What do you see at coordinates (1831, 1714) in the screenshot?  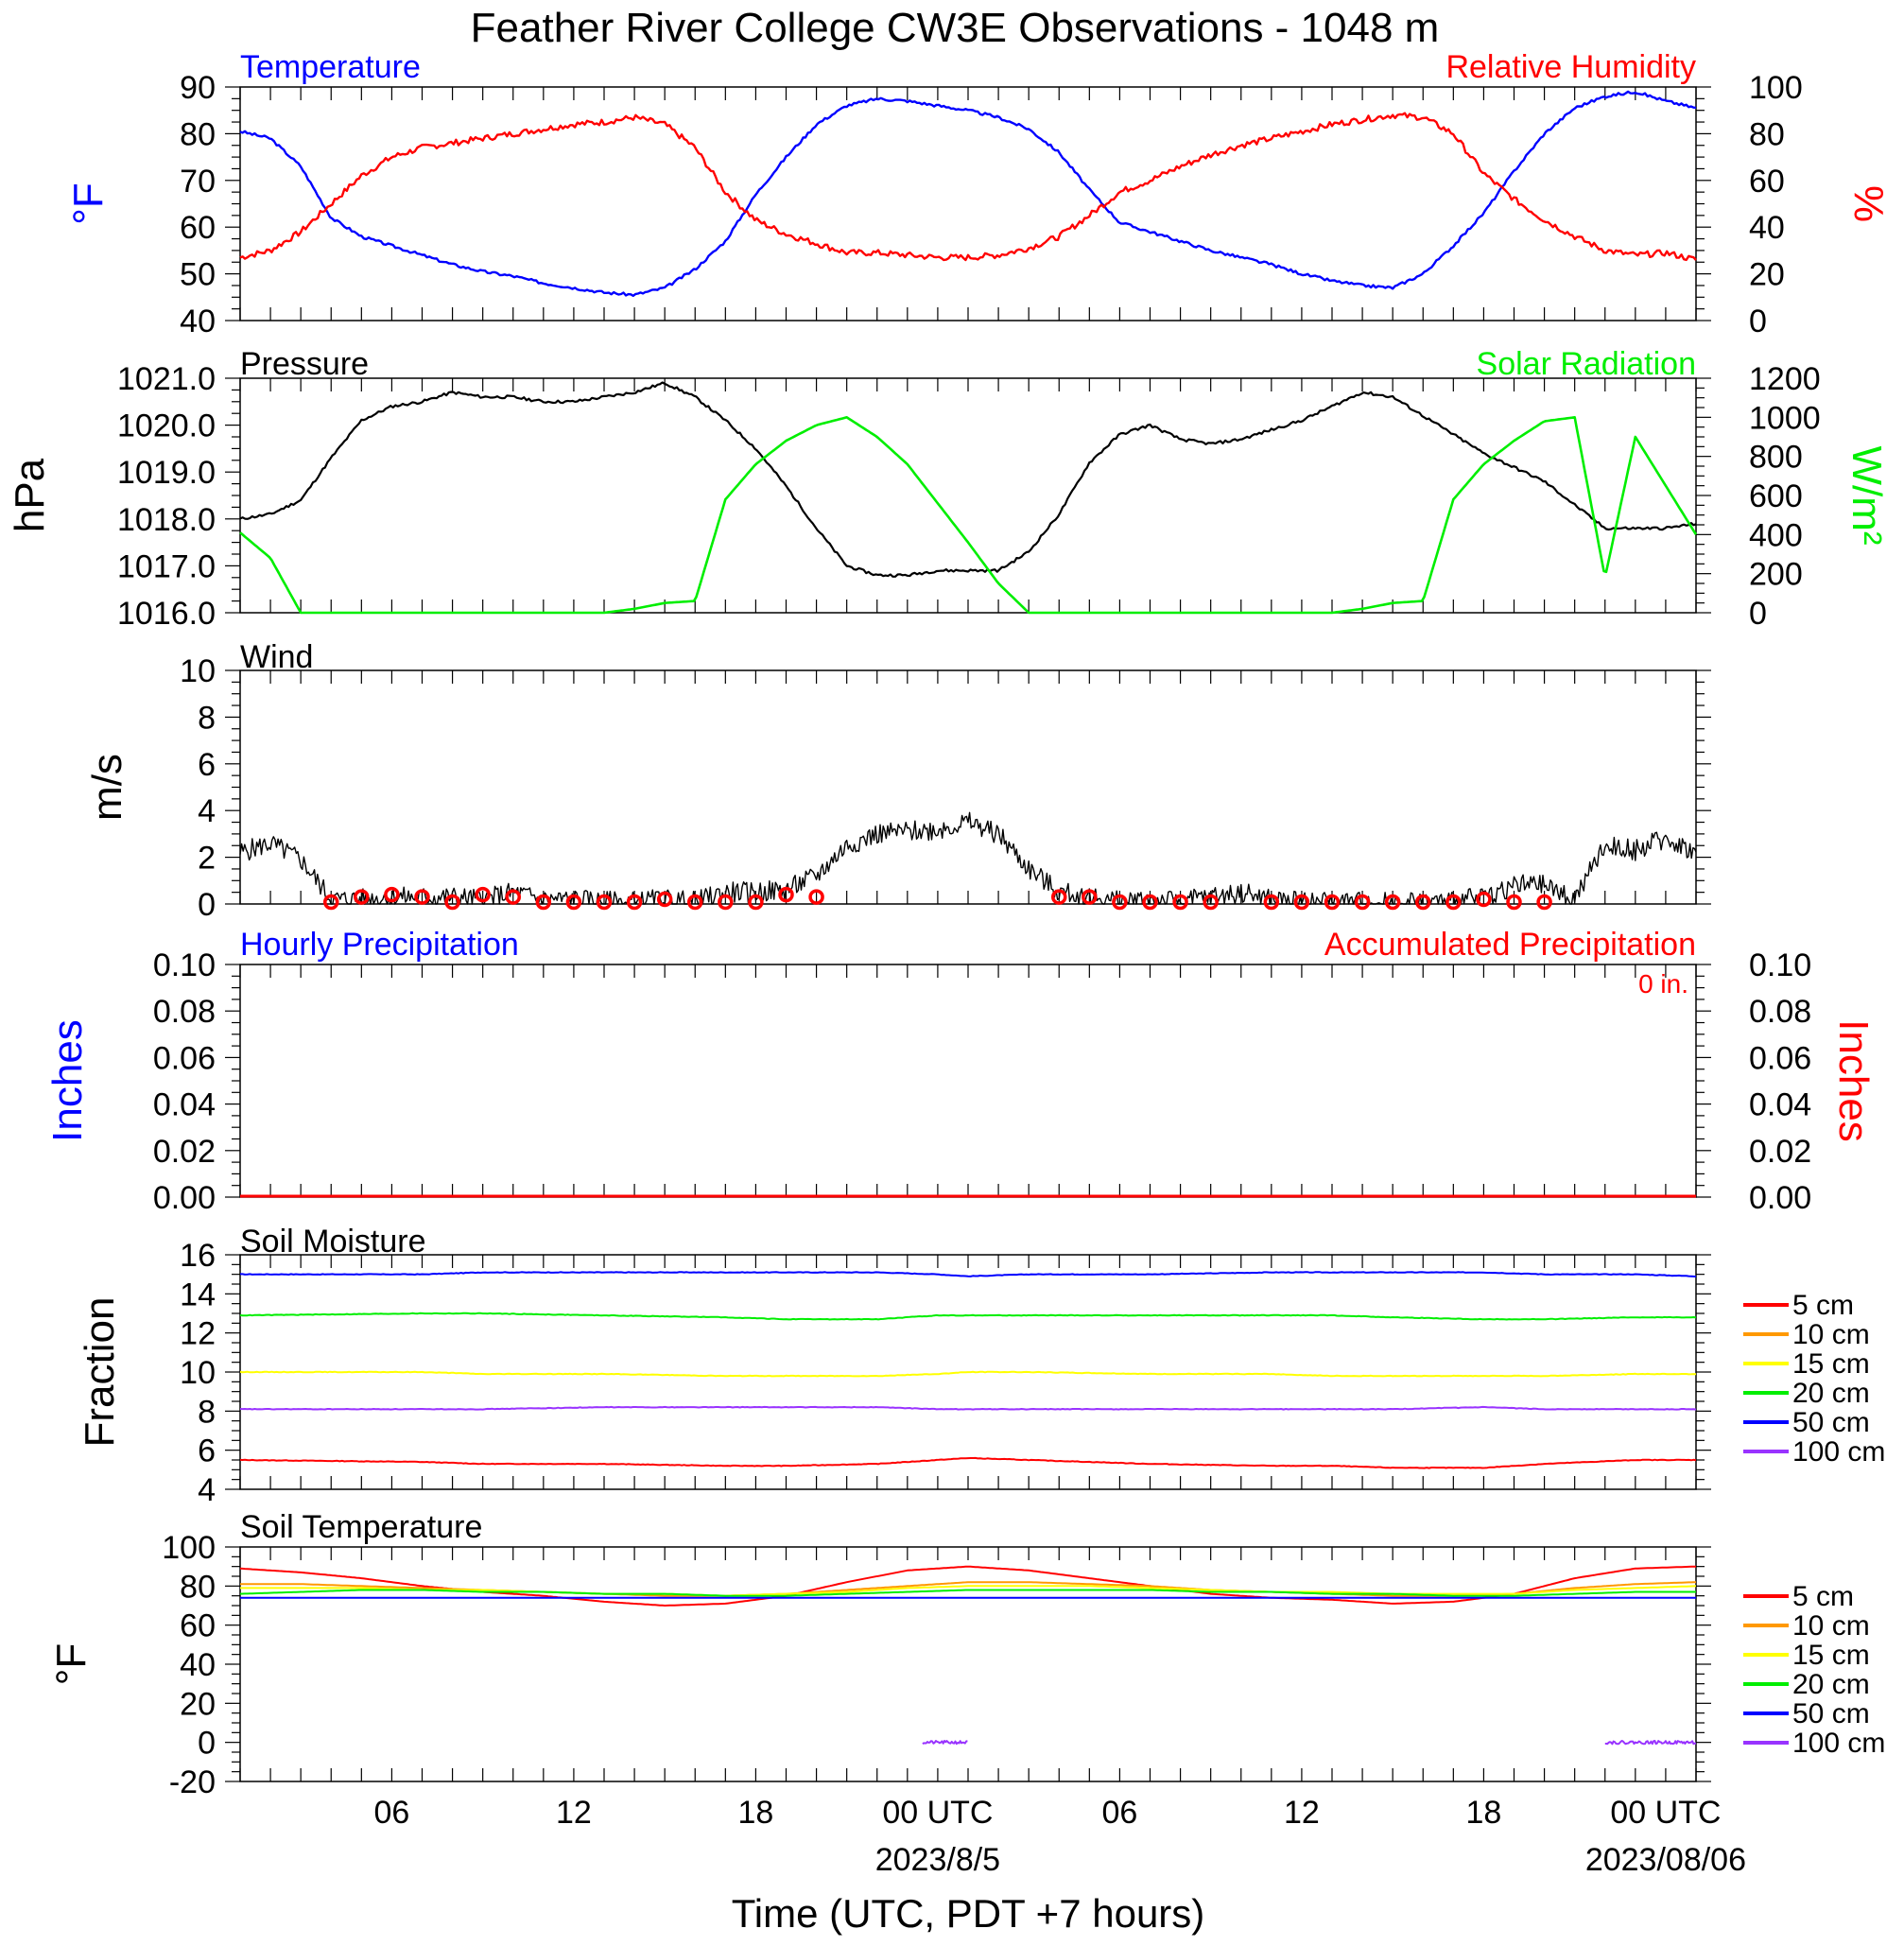 I see `soil-temp-legend-label: 50 cm` at bounding box center [1831, 1714].